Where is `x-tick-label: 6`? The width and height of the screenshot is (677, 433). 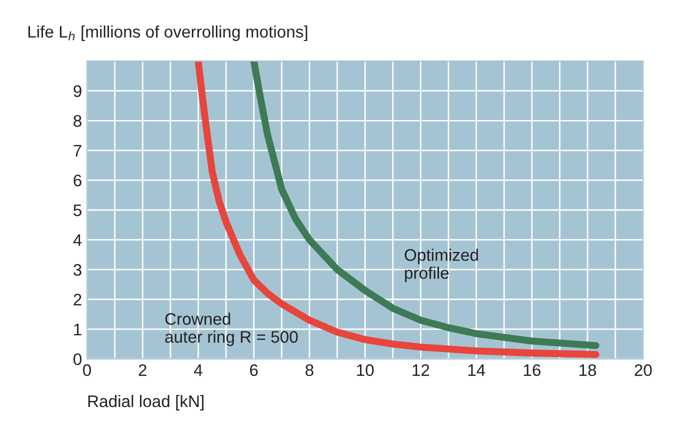
x-tick-label: 6 is located at coordinates (254, 370).